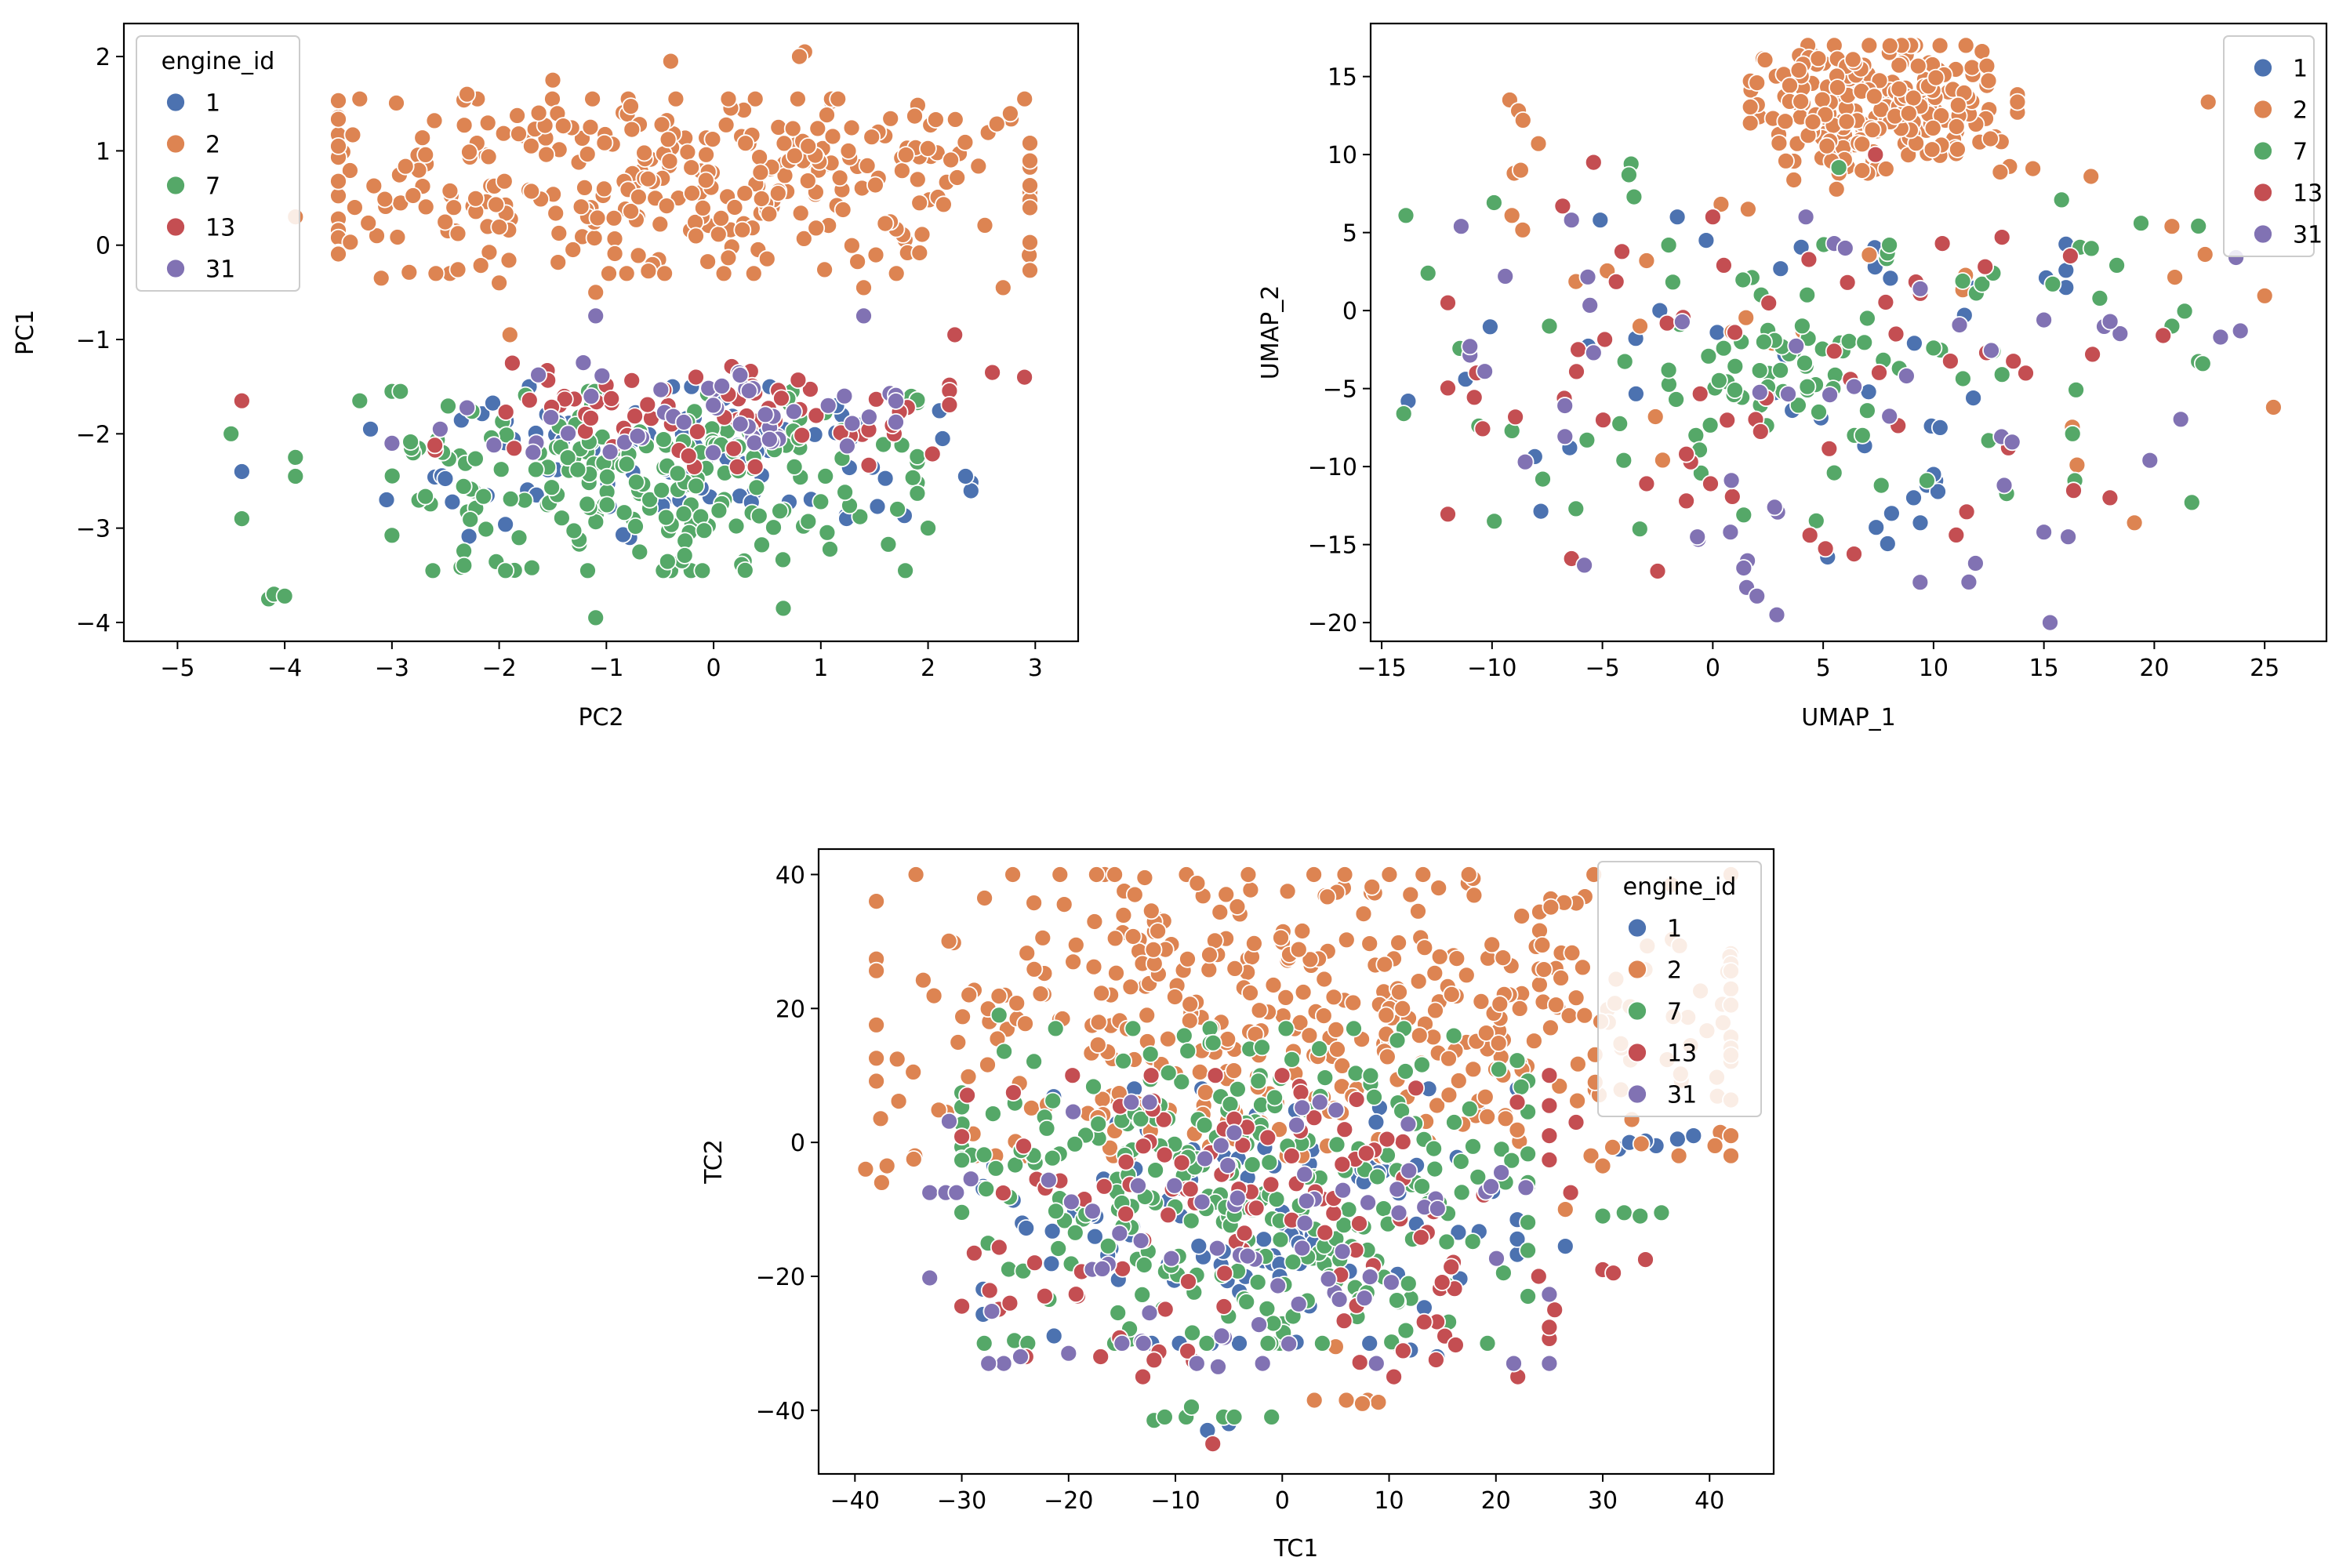  I want to click on y-tick-label: 5, so click(1349, 234).